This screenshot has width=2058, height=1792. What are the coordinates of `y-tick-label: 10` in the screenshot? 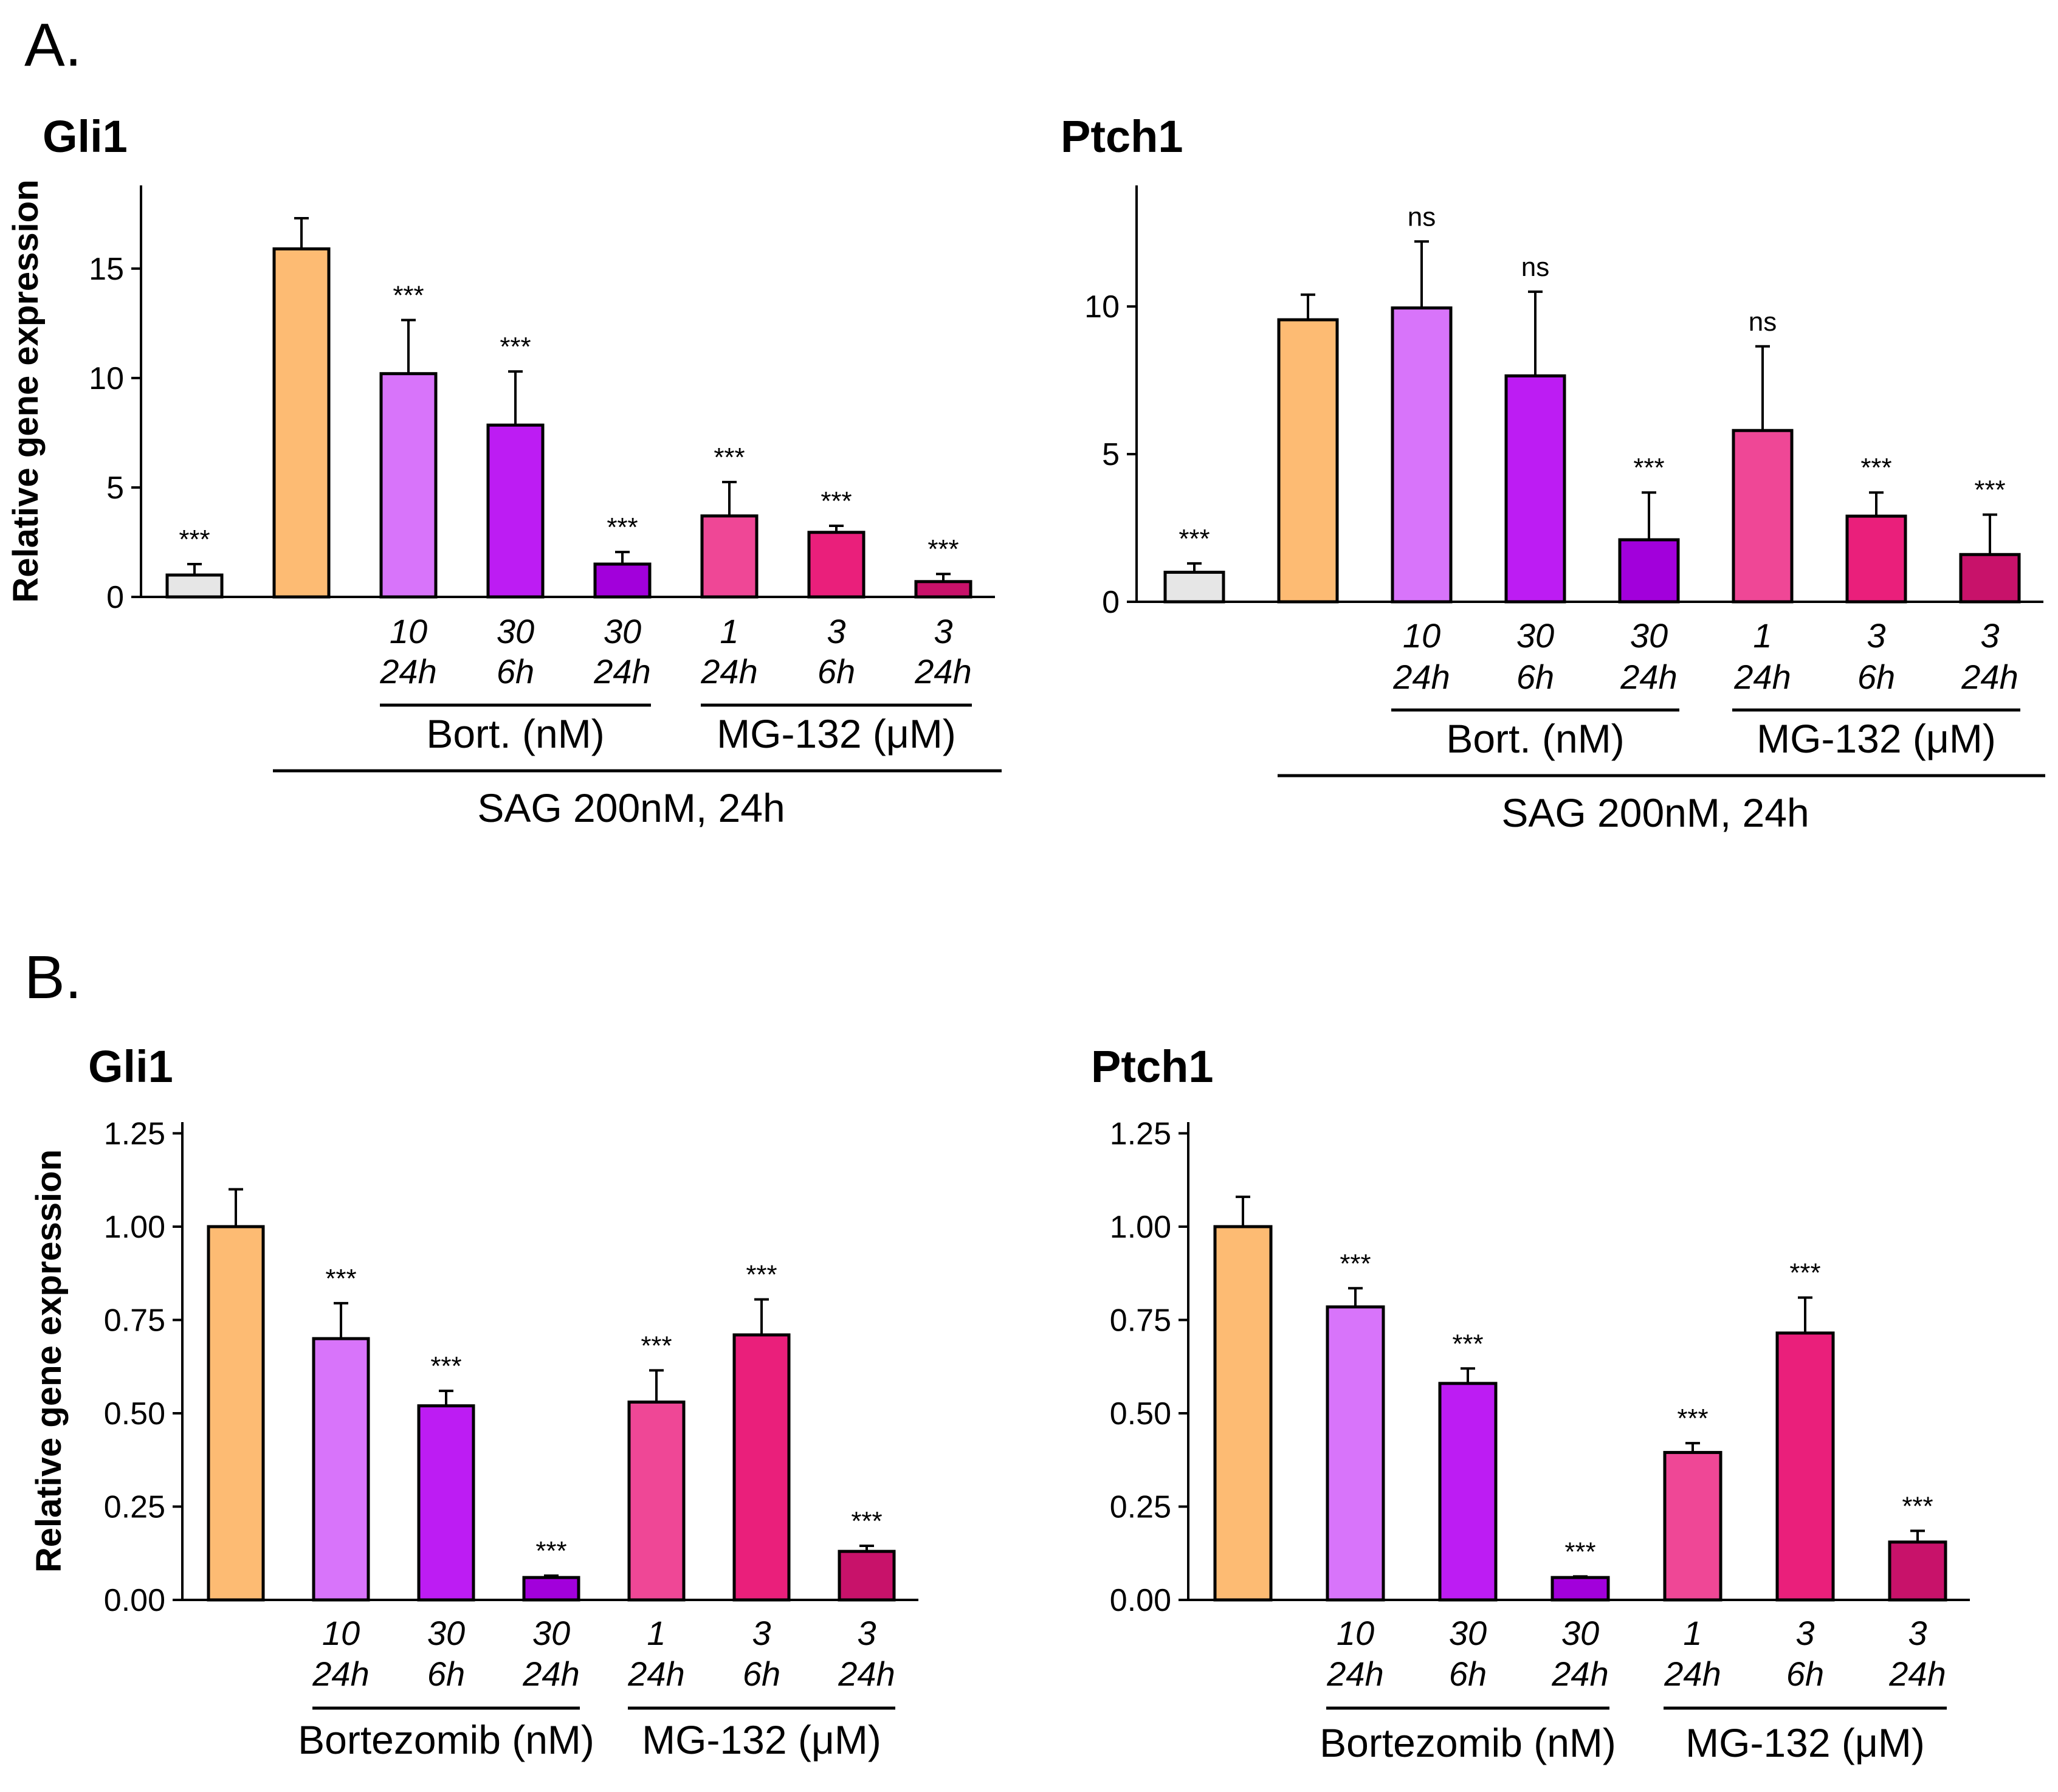 It's located at (1102, 307).